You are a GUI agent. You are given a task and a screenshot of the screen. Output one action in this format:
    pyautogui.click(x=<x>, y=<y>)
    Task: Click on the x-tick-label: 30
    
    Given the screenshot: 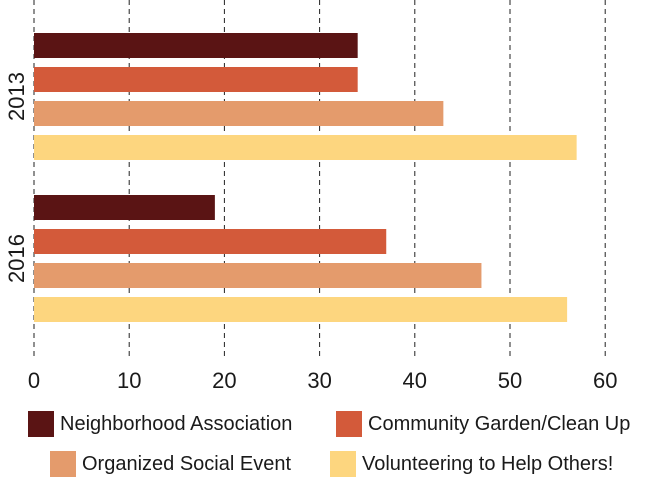 What is the action you would take?
    pyautogui.click(x=319, y=380)
    